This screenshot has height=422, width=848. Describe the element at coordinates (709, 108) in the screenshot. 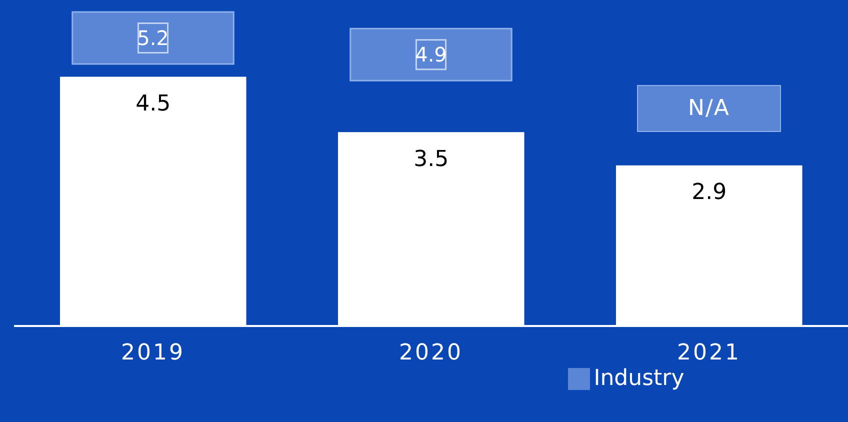

I see `annotation: N/A` at that location.